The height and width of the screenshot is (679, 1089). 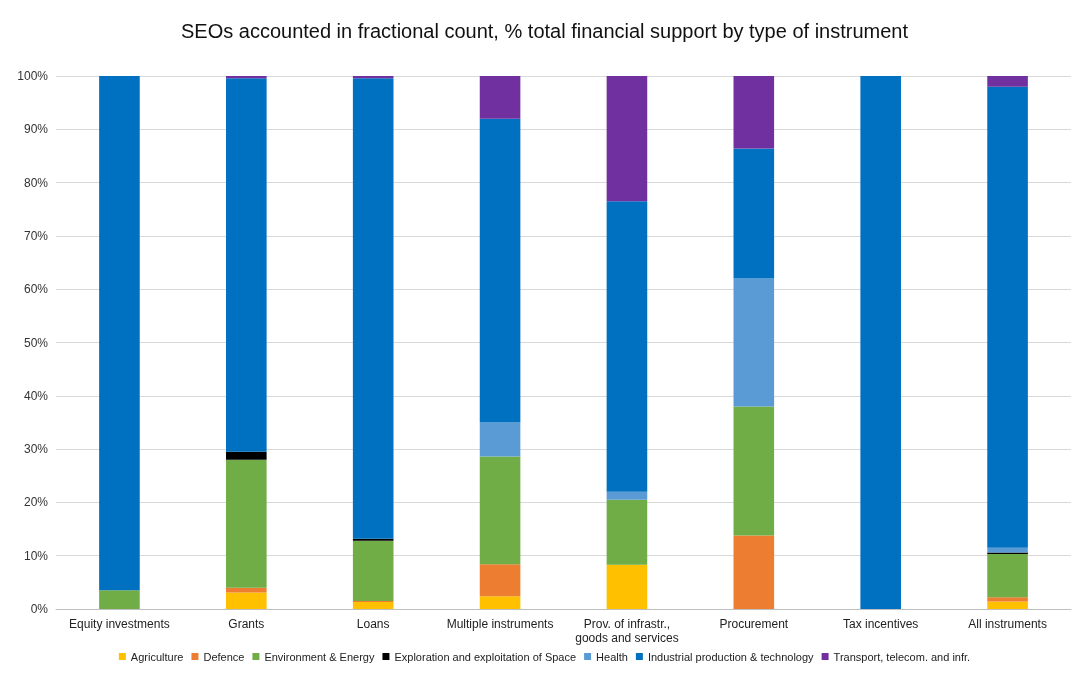 I want to click on legend-label: Industrial production & technology, so click(x=731, y=656).